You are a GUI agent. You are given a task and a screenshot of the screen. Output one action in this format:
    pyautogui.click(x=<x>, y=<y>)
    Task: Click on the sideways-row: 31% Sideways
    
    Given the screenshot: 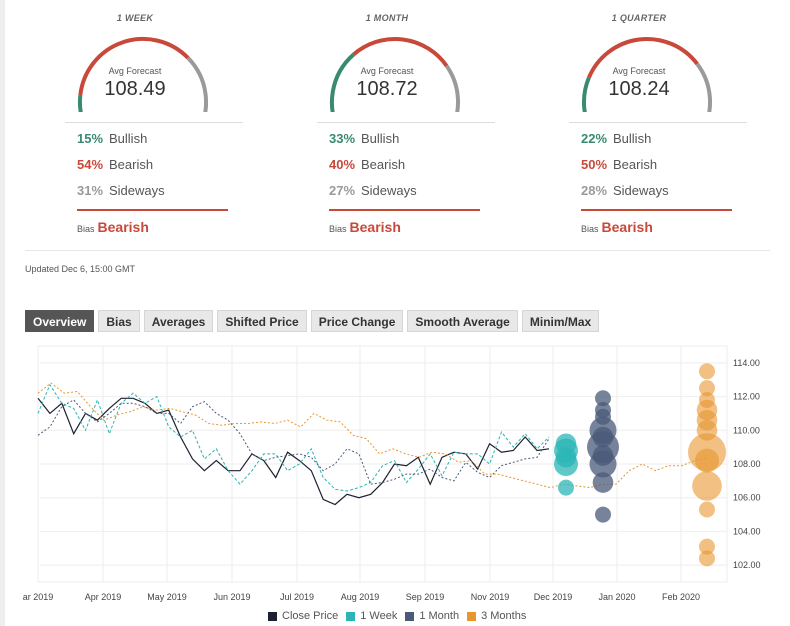 What is the action you would take?
    pyautogui.click(x=121, y=190)
    